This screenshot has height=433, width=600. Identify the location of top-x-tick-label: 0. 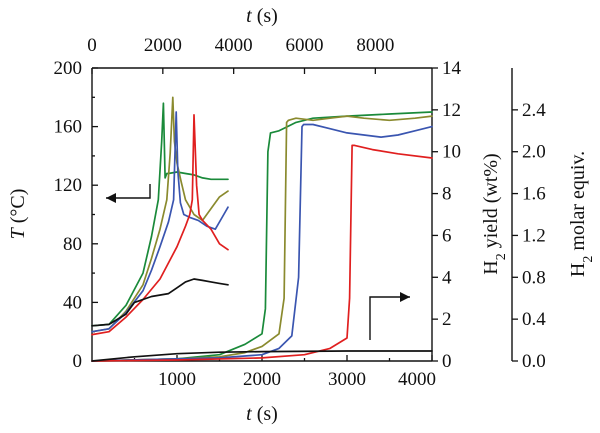
(92, 45).